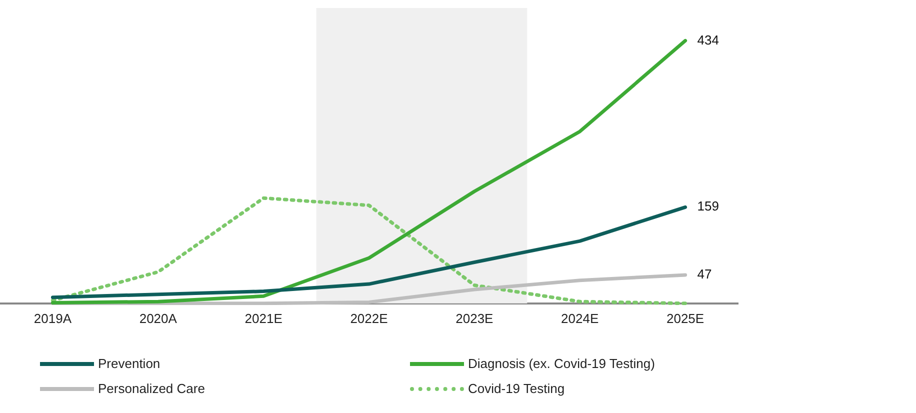 Image resolution: width=916 pixels, height=413 pixels. What do you see at coordinates (129, 363) in the screenshot?
I see `legend-label: Prevention` at bounding box center [129, 363].